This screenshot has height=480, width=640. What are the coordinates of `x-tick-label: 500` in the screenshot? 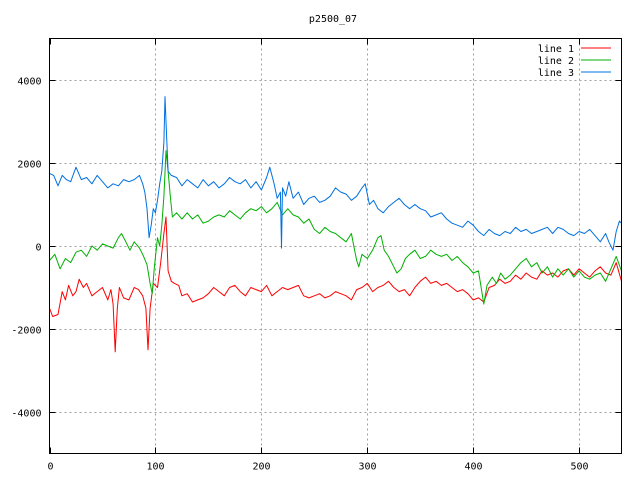 It's located at (579, 467).